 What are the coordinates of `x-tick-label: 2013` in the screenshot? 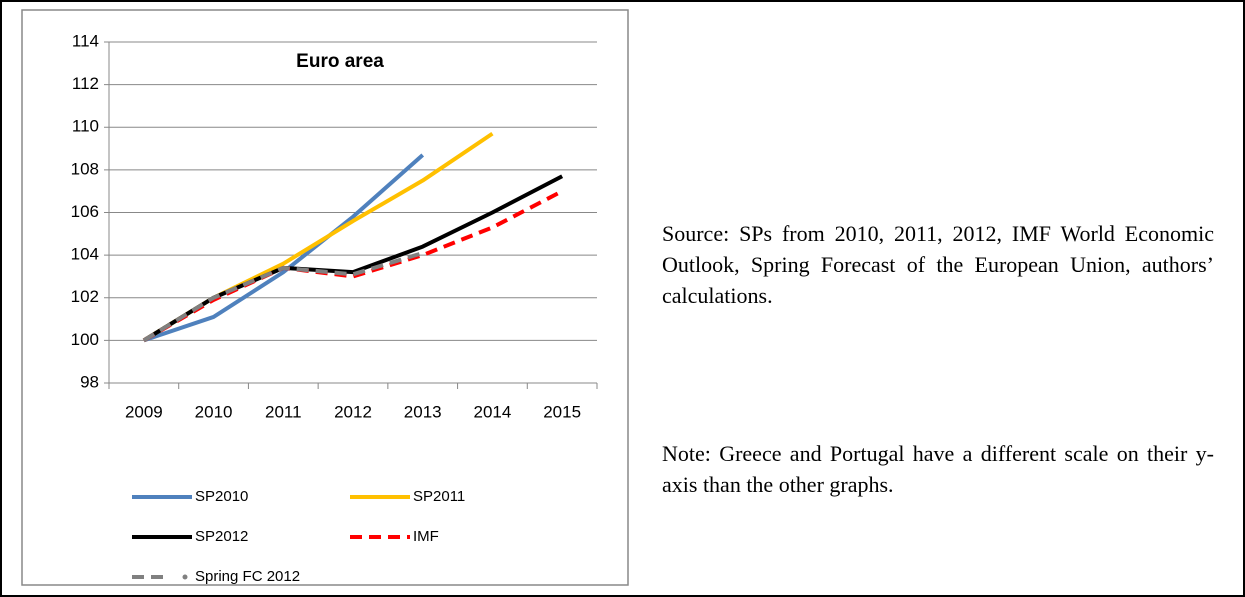 It's located at (423, 411).